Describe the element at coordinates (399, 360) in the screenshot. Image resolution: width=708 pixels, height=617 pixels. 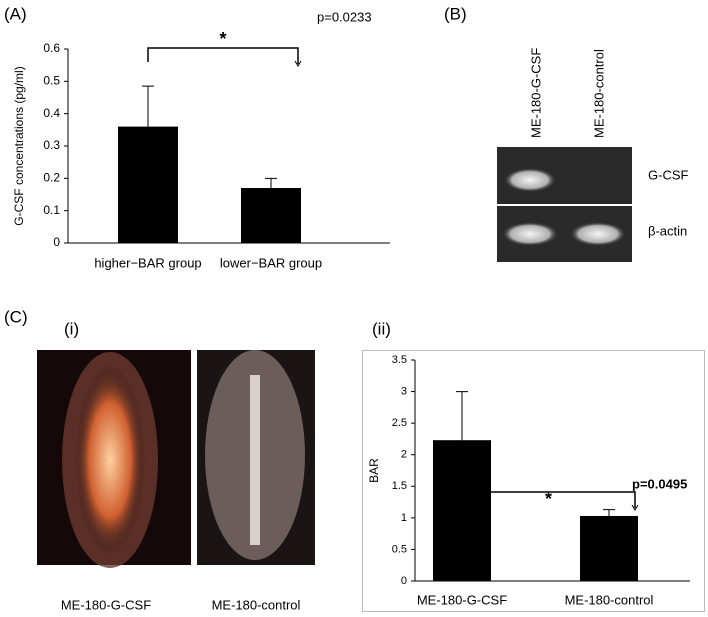
I see `y-tick-label: 3.5` at that location.